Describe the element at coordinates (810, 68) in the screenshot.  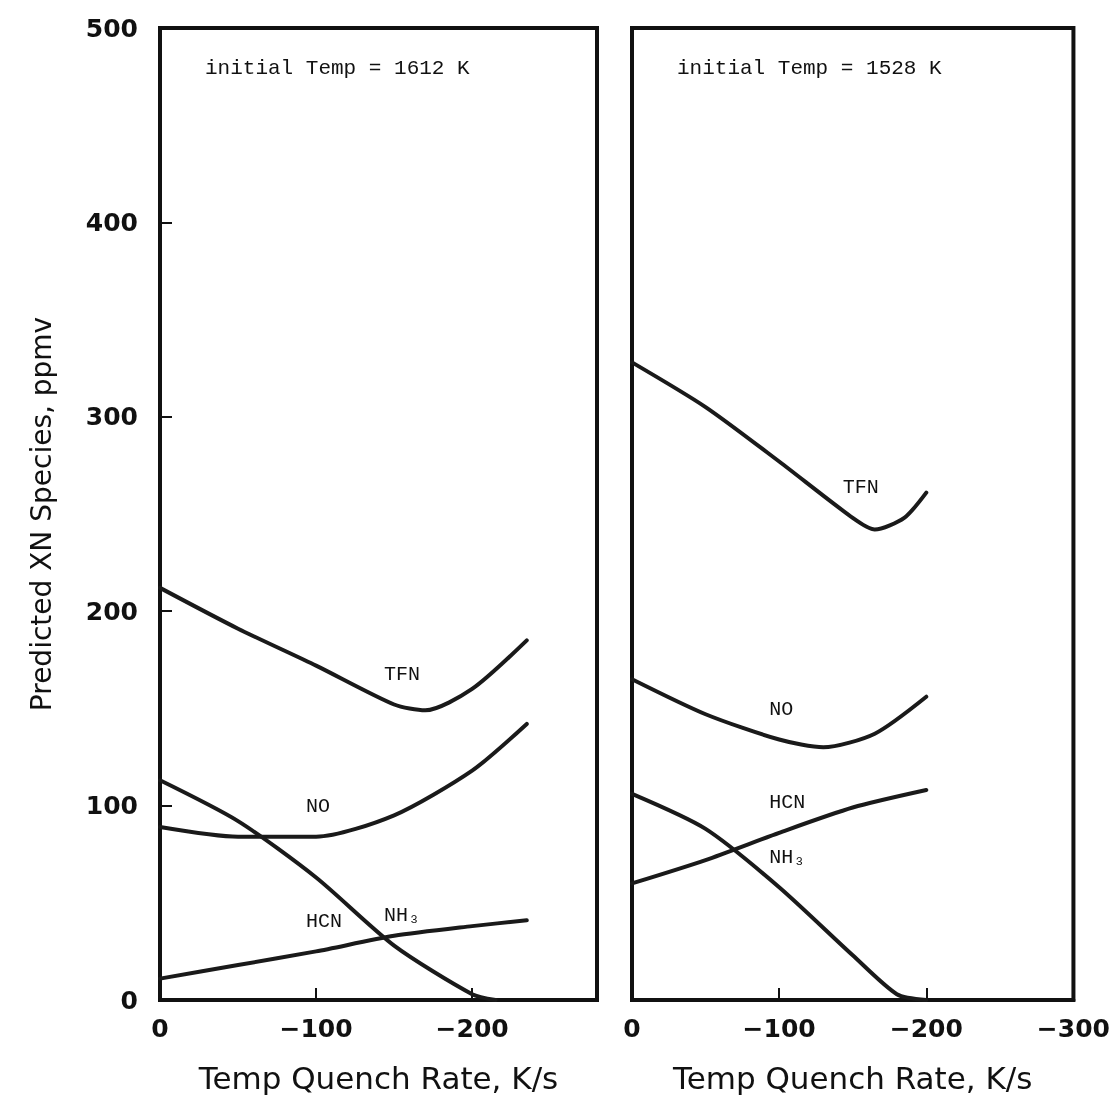
I see `annotation: initial Temp = 1528 K` at that location.